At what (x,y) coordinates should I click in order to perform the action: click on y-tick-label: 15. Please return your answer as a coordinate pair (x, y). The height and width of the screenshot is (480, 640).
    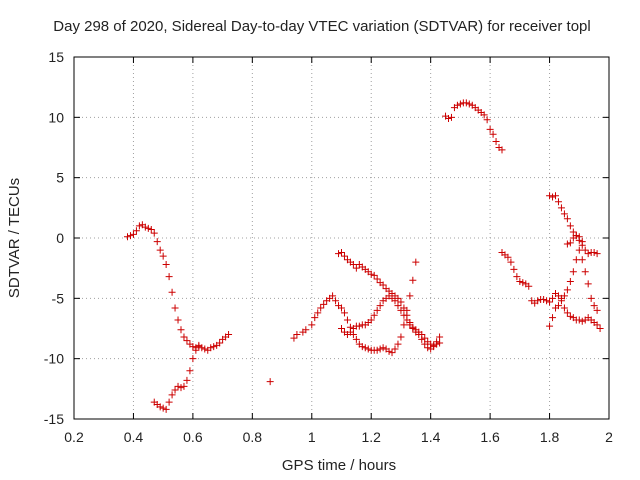
    Looking at the image, I should click on (56, 57).